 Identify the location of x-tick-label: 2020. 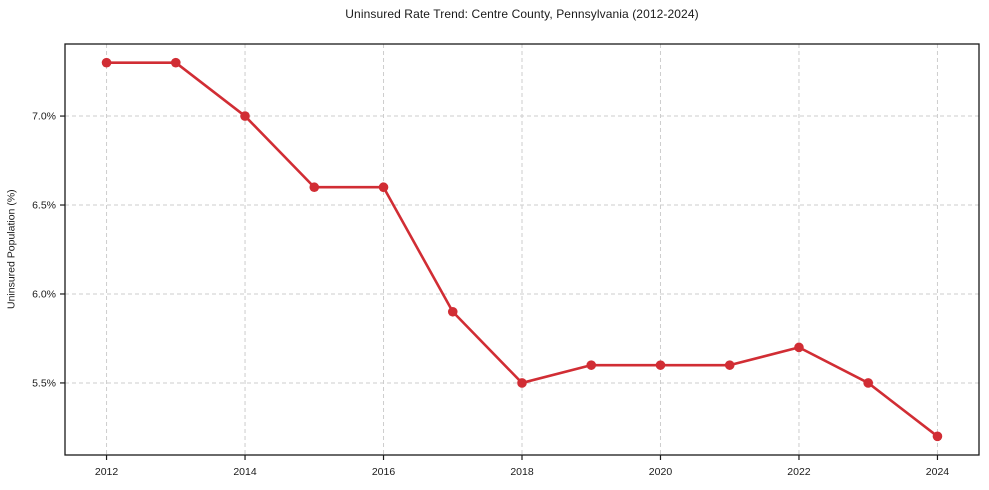
(661, 472).